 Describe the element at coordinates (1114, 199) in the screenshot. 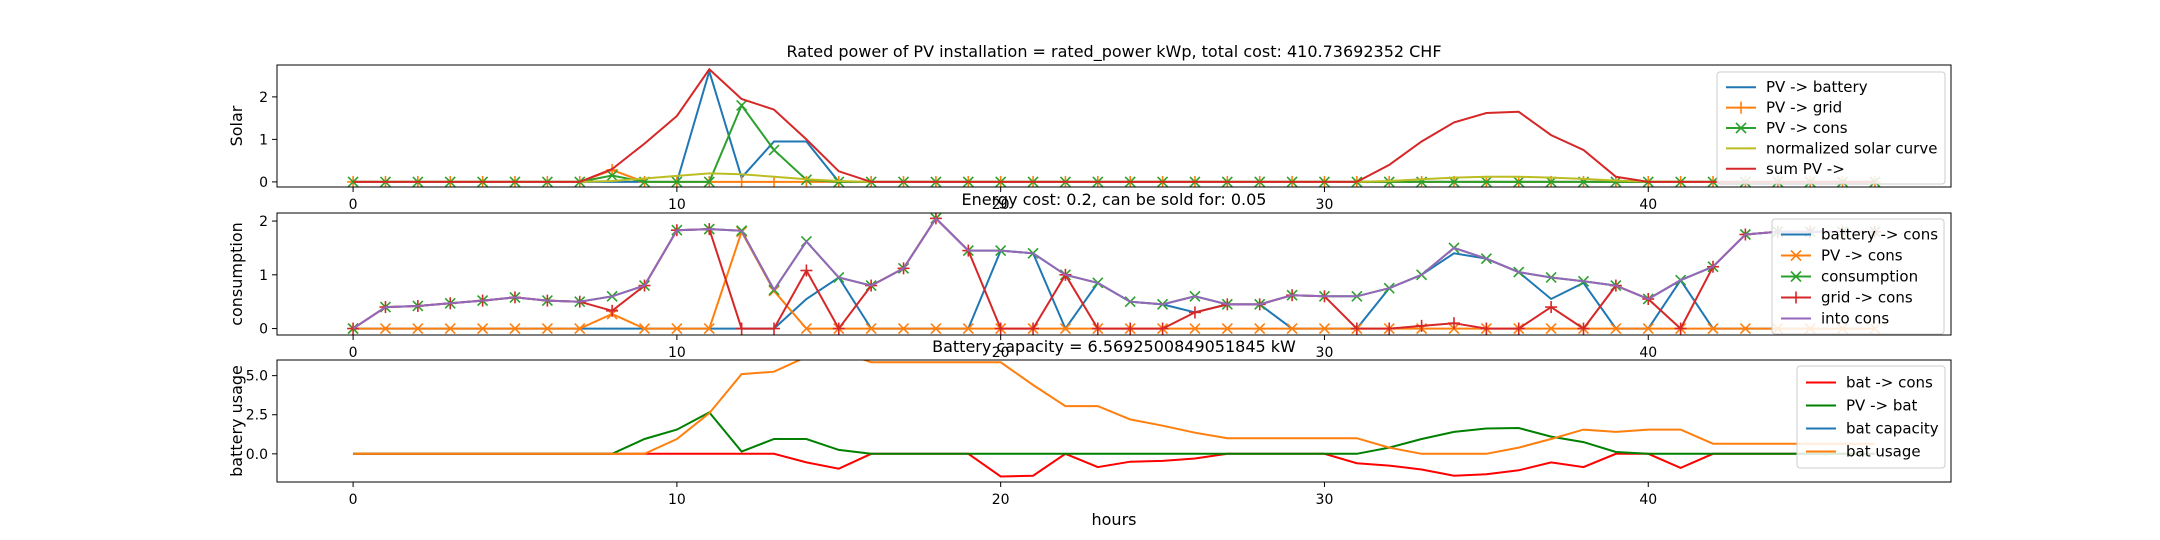

I see `panel-title: Energy cost: 0.2, can be sold for: 0.05` at that location.